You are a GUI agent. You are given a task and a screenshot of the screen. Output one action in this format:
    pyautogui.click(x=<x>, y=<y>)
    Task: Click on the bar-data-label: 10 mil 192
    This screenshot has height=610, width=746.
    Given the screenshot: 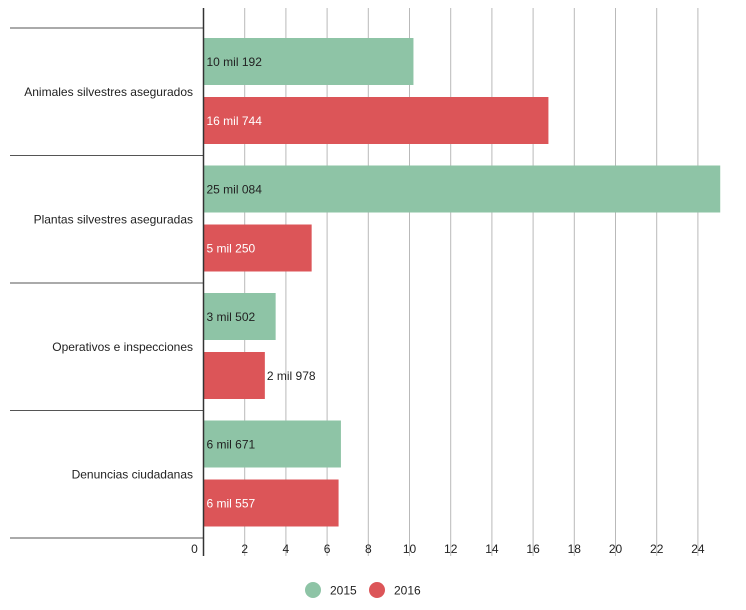 What is the action you would take?
    pyautogui.click(x=235, y=62)
    